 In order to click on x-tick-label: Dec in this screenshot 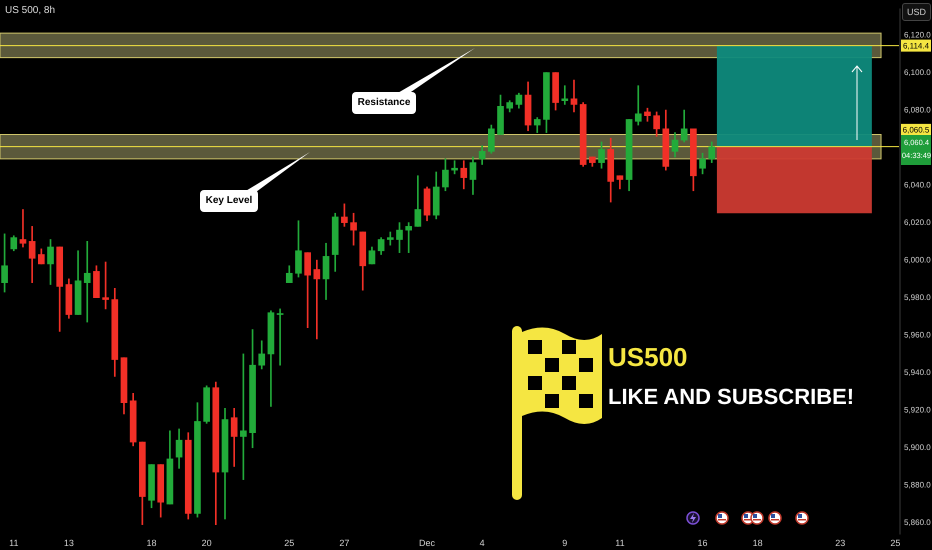, I will do `click(427, 543)`.